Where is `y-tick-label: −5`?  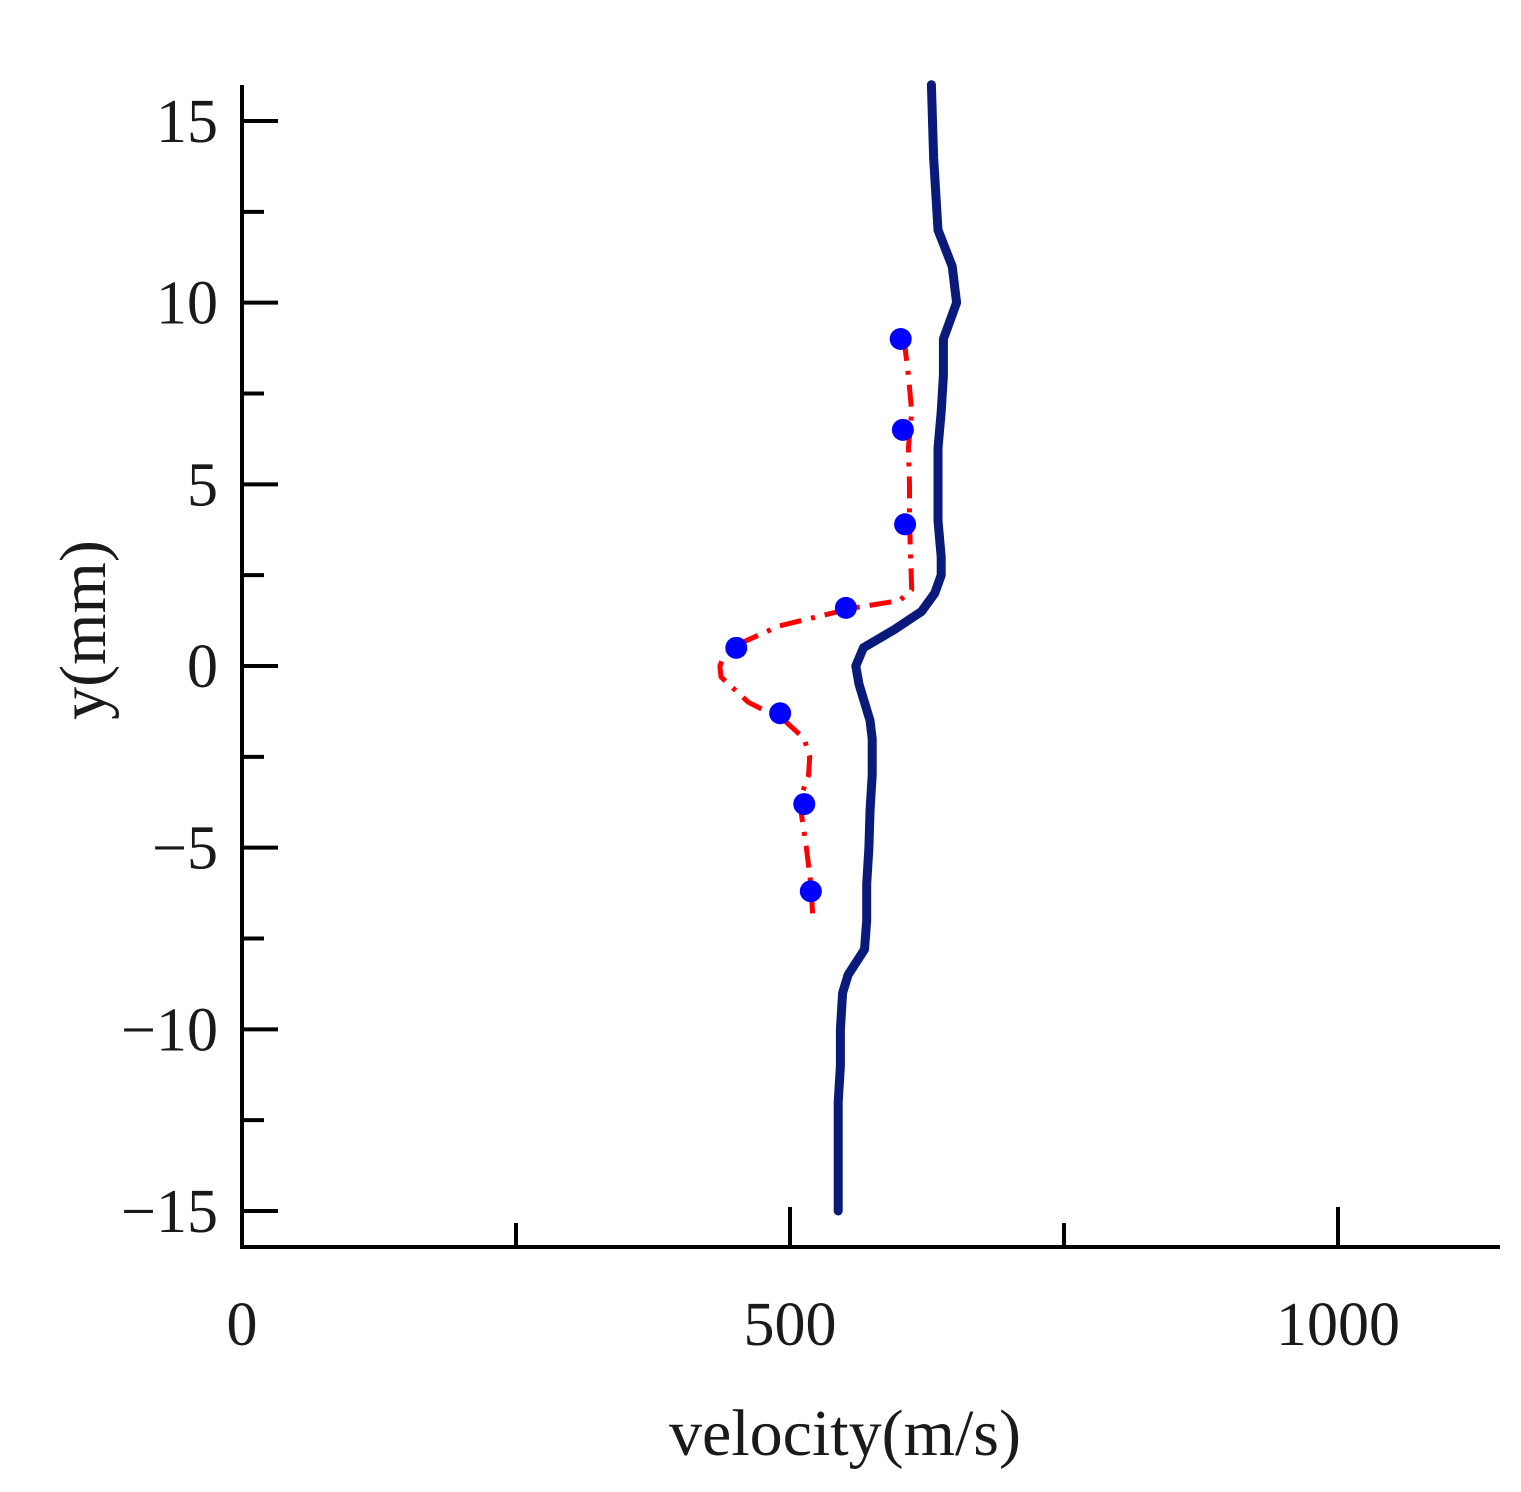 y-tick-label: −5 is located at coordinates (185, 849).